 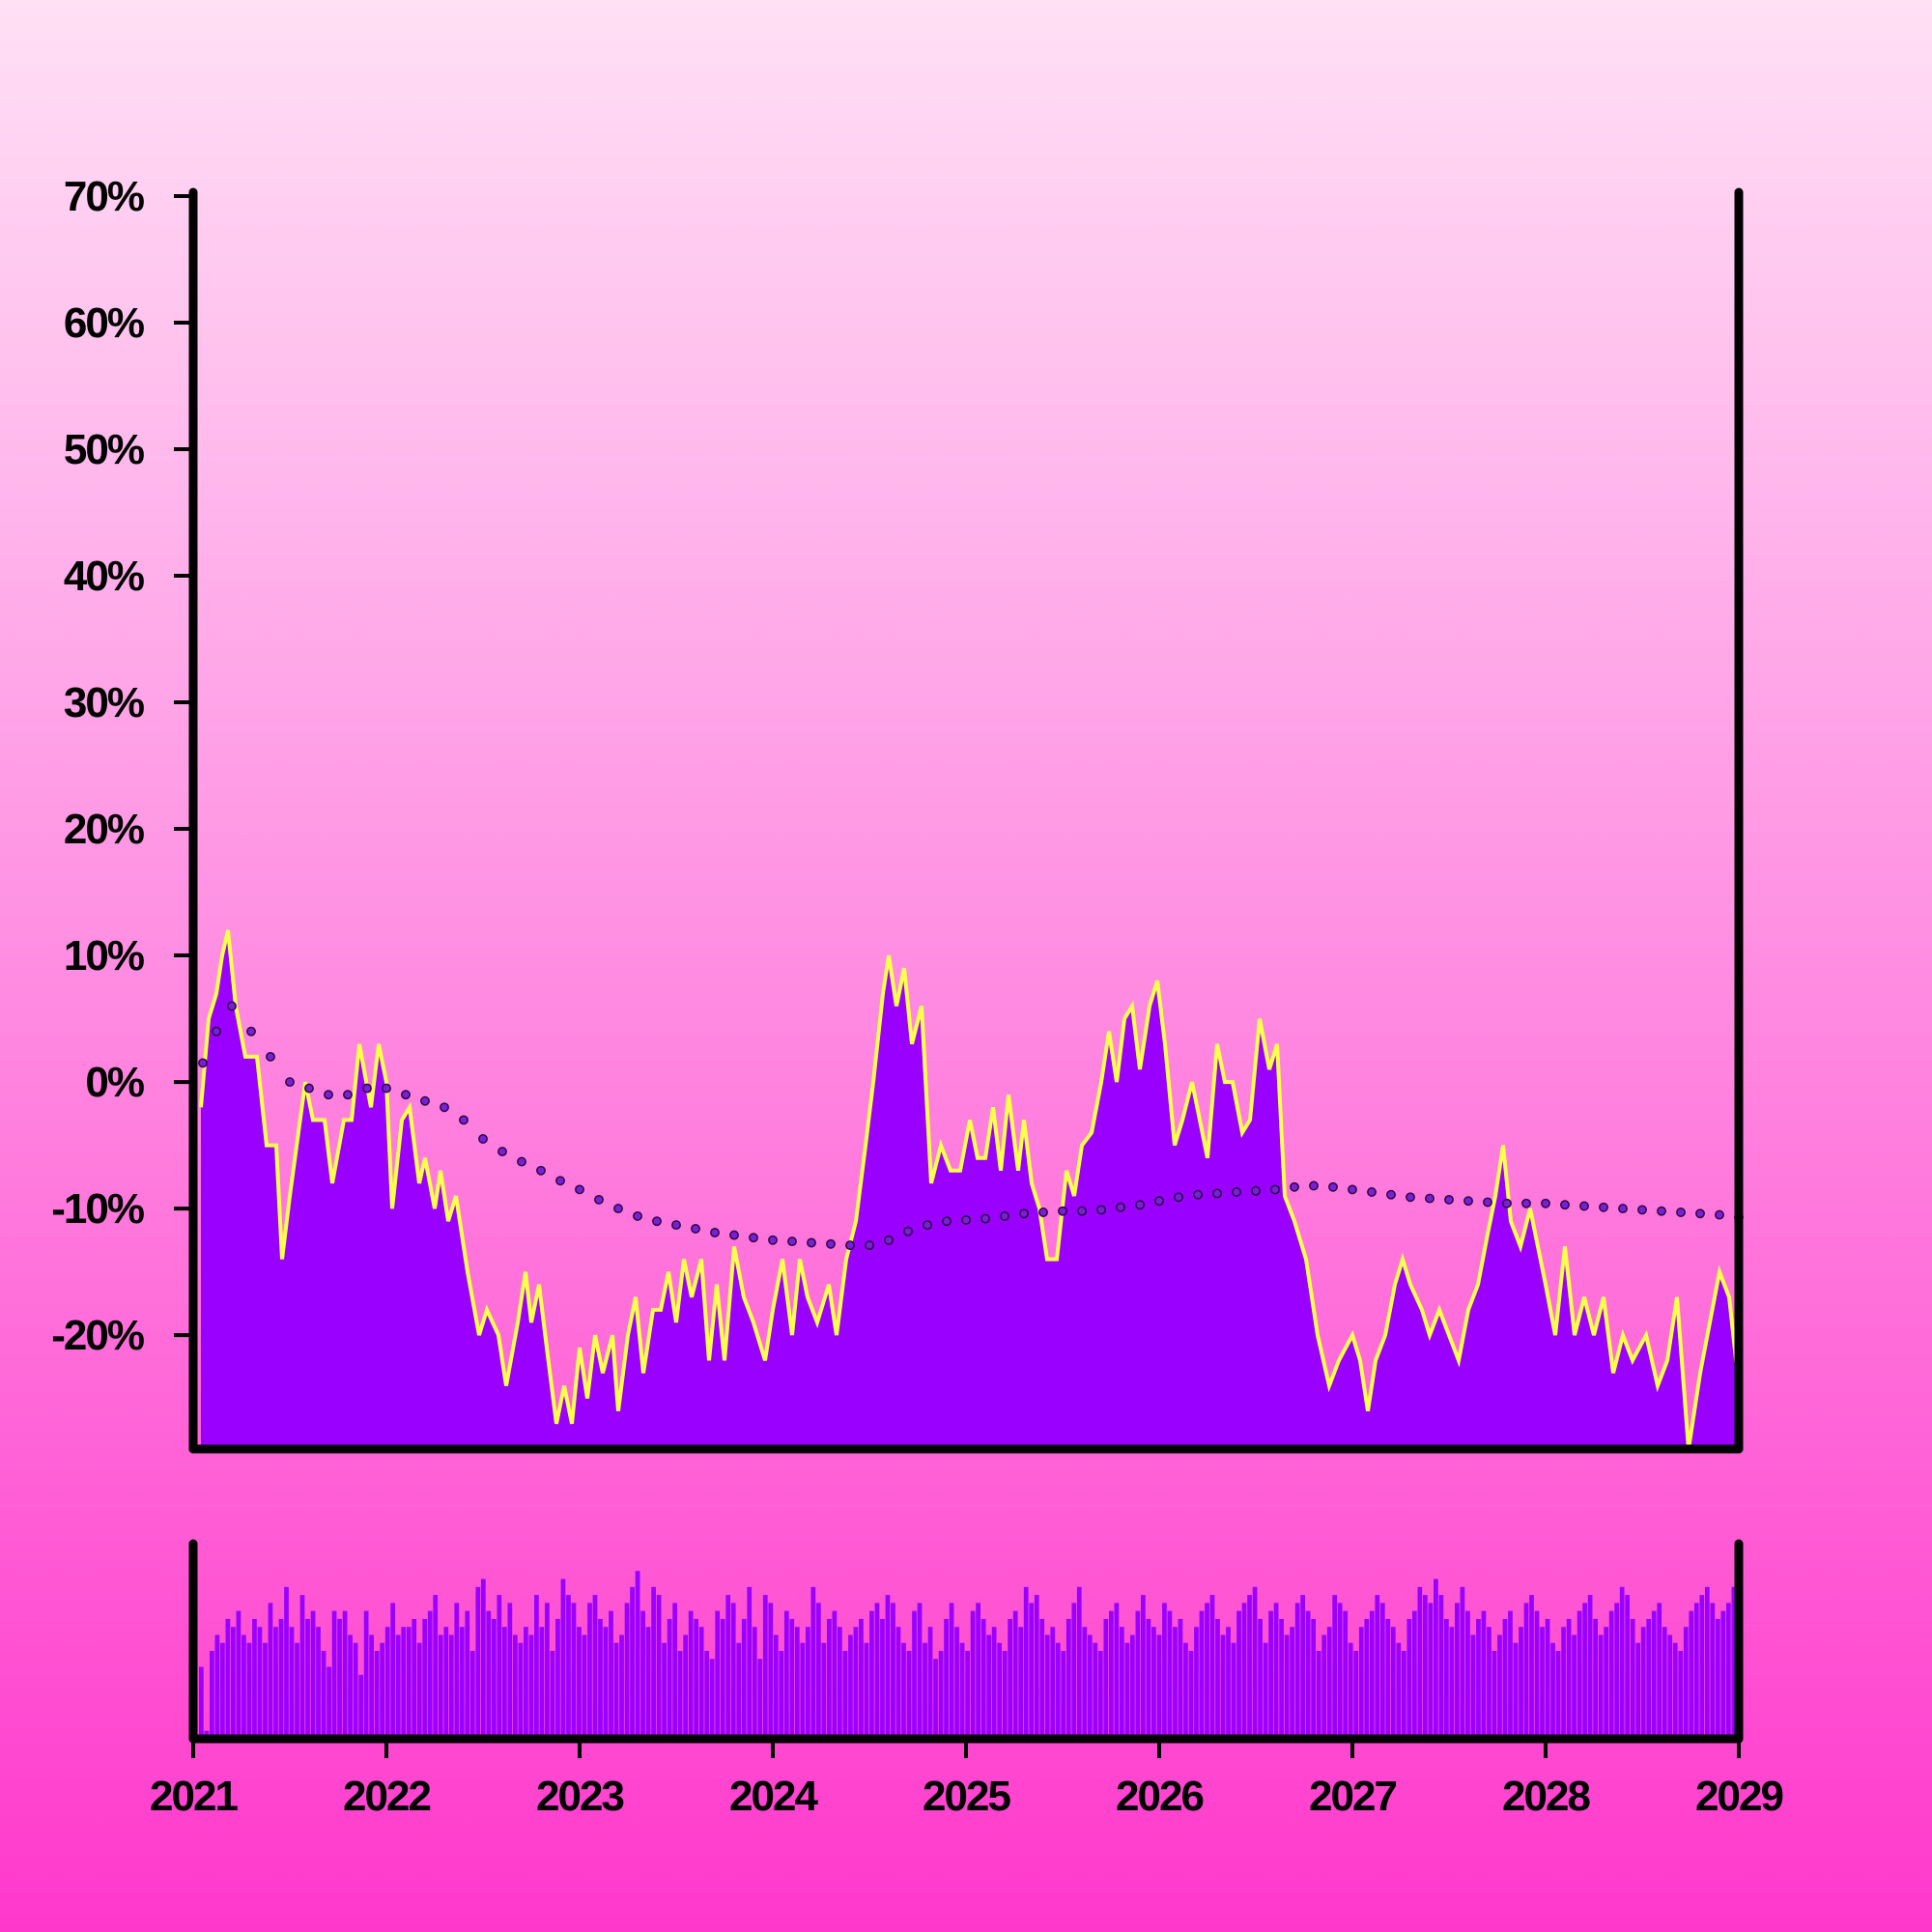 What do you see at coordinates (97, 1209) in the screenshot?
I see `y-tick-label: -10%` at bounding box center [97, 1209].